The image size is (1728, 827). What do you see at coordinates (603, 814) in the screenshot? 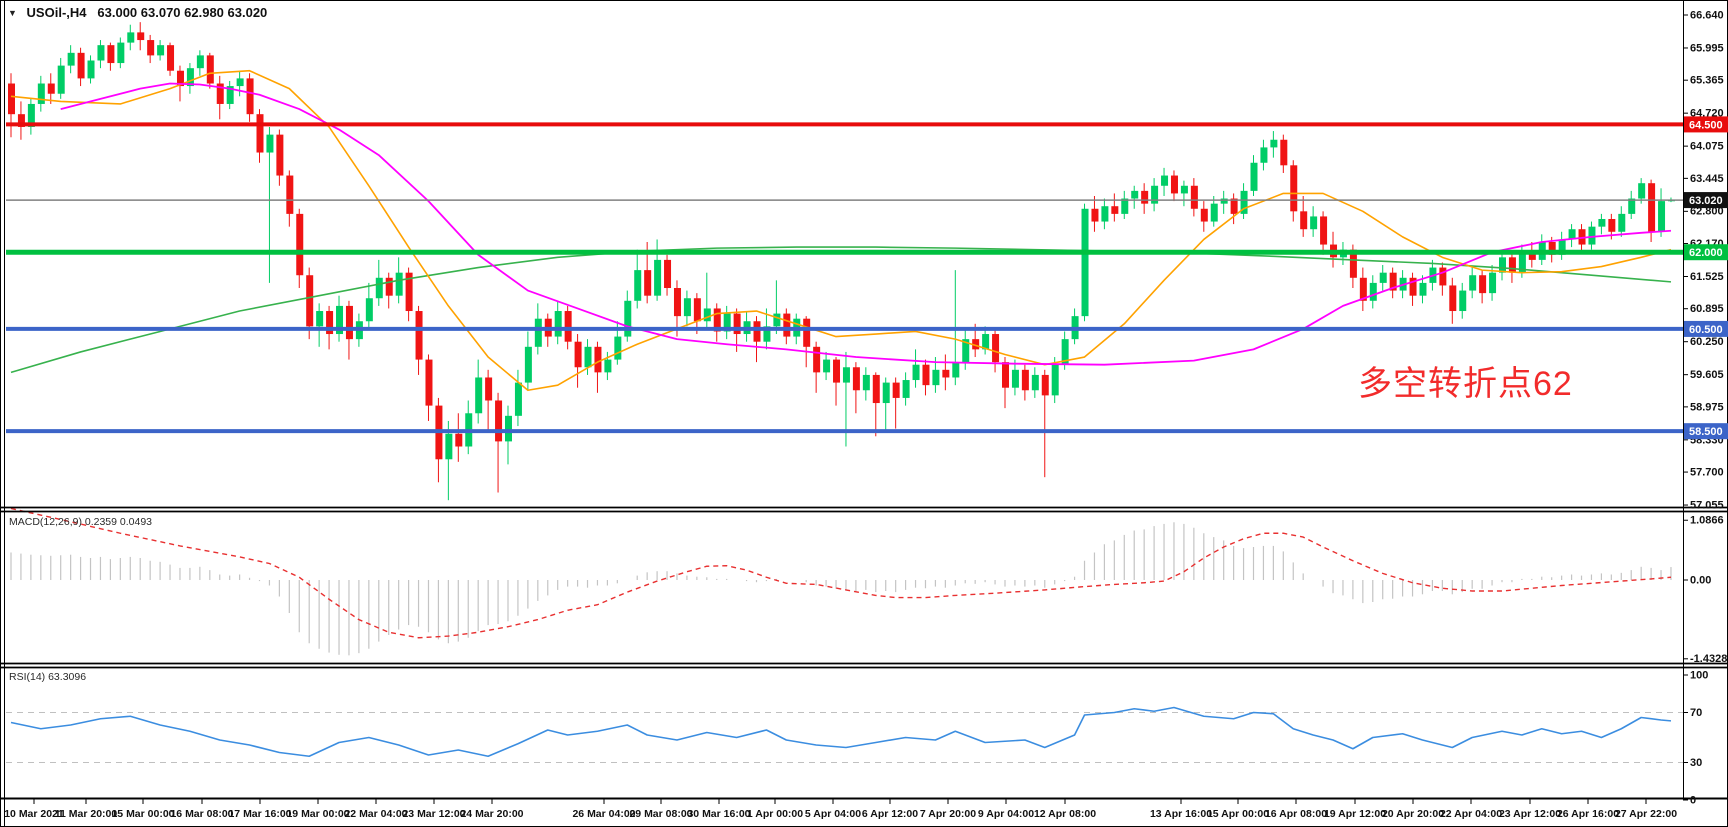
I see `svg-text: 26 Mar 04:00` at bounding box center [603, 814].